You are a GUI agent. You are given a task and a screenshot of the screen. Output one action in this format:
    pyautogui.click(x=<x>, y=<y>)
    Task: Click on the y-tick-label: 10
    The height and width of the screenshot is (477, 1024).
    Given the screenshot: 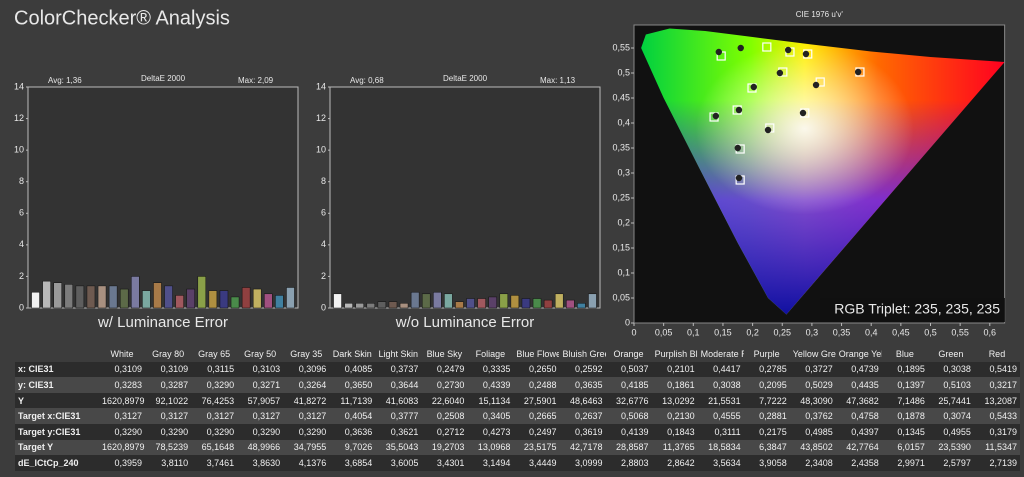 What is the action you would take?
    pyautogui.click(x=321, y=150)
    